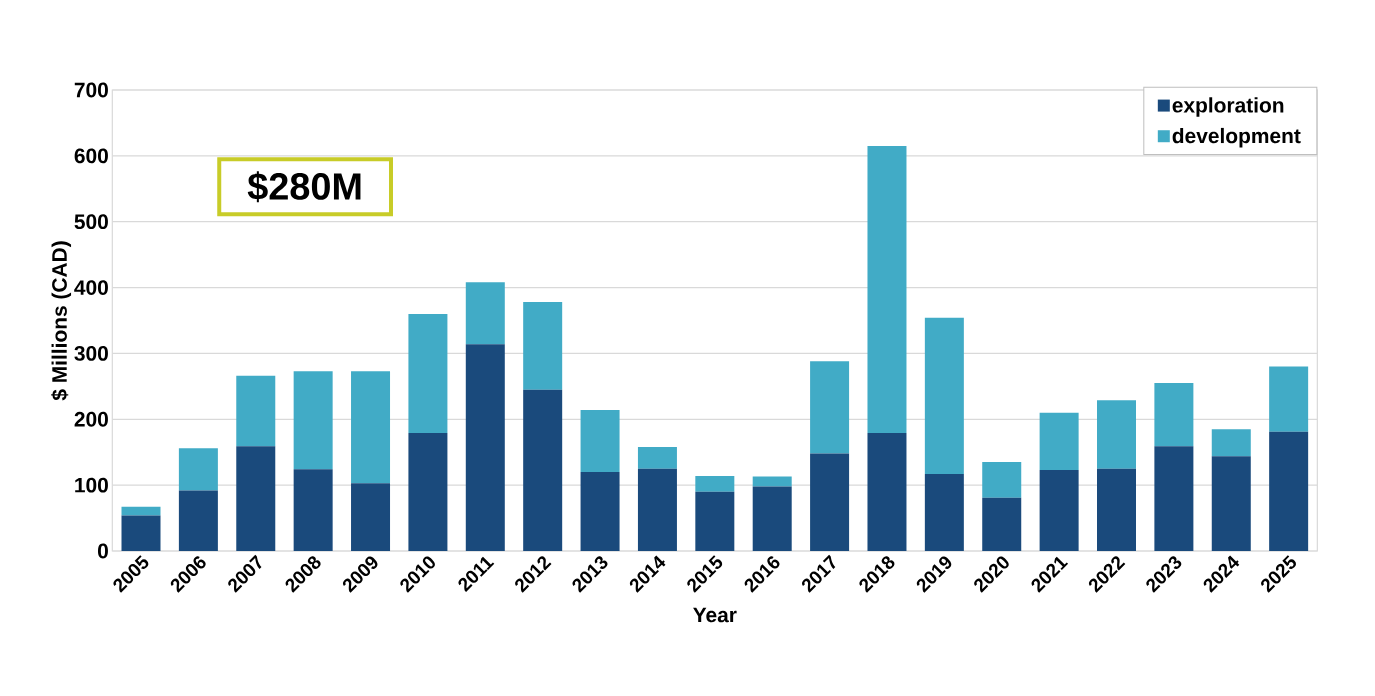  What do you see at coordinates (91, 90) in the screenshot?
I see `y-tick-label: 700` at bounding box center [91, 90].